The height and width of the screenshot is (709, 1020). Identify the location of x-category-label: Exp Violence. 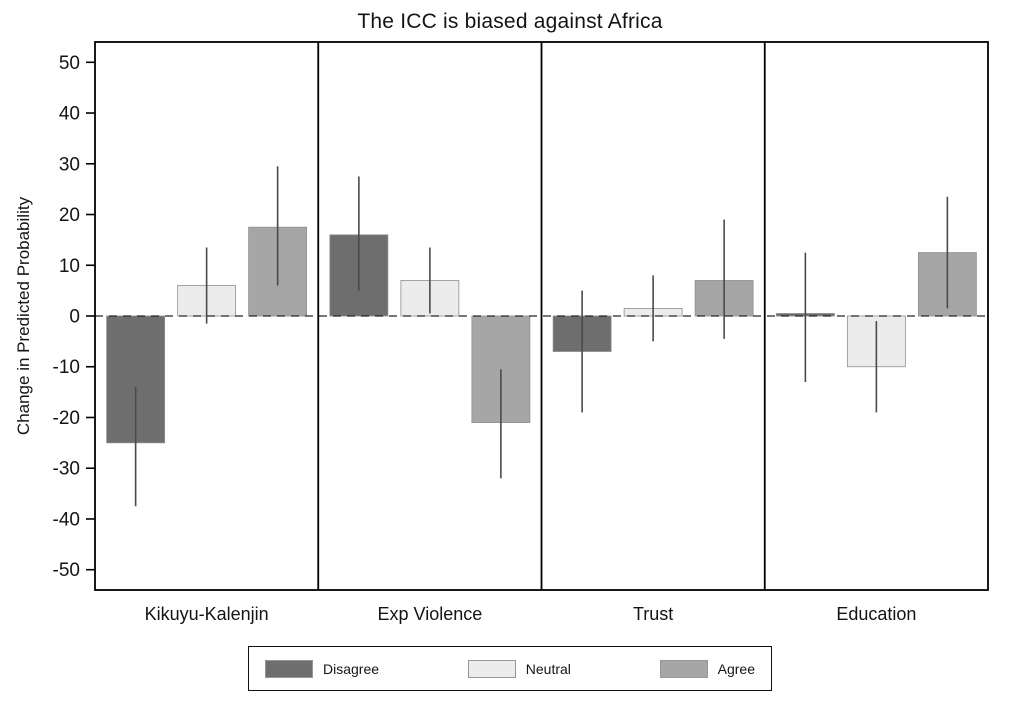
(430, 614).